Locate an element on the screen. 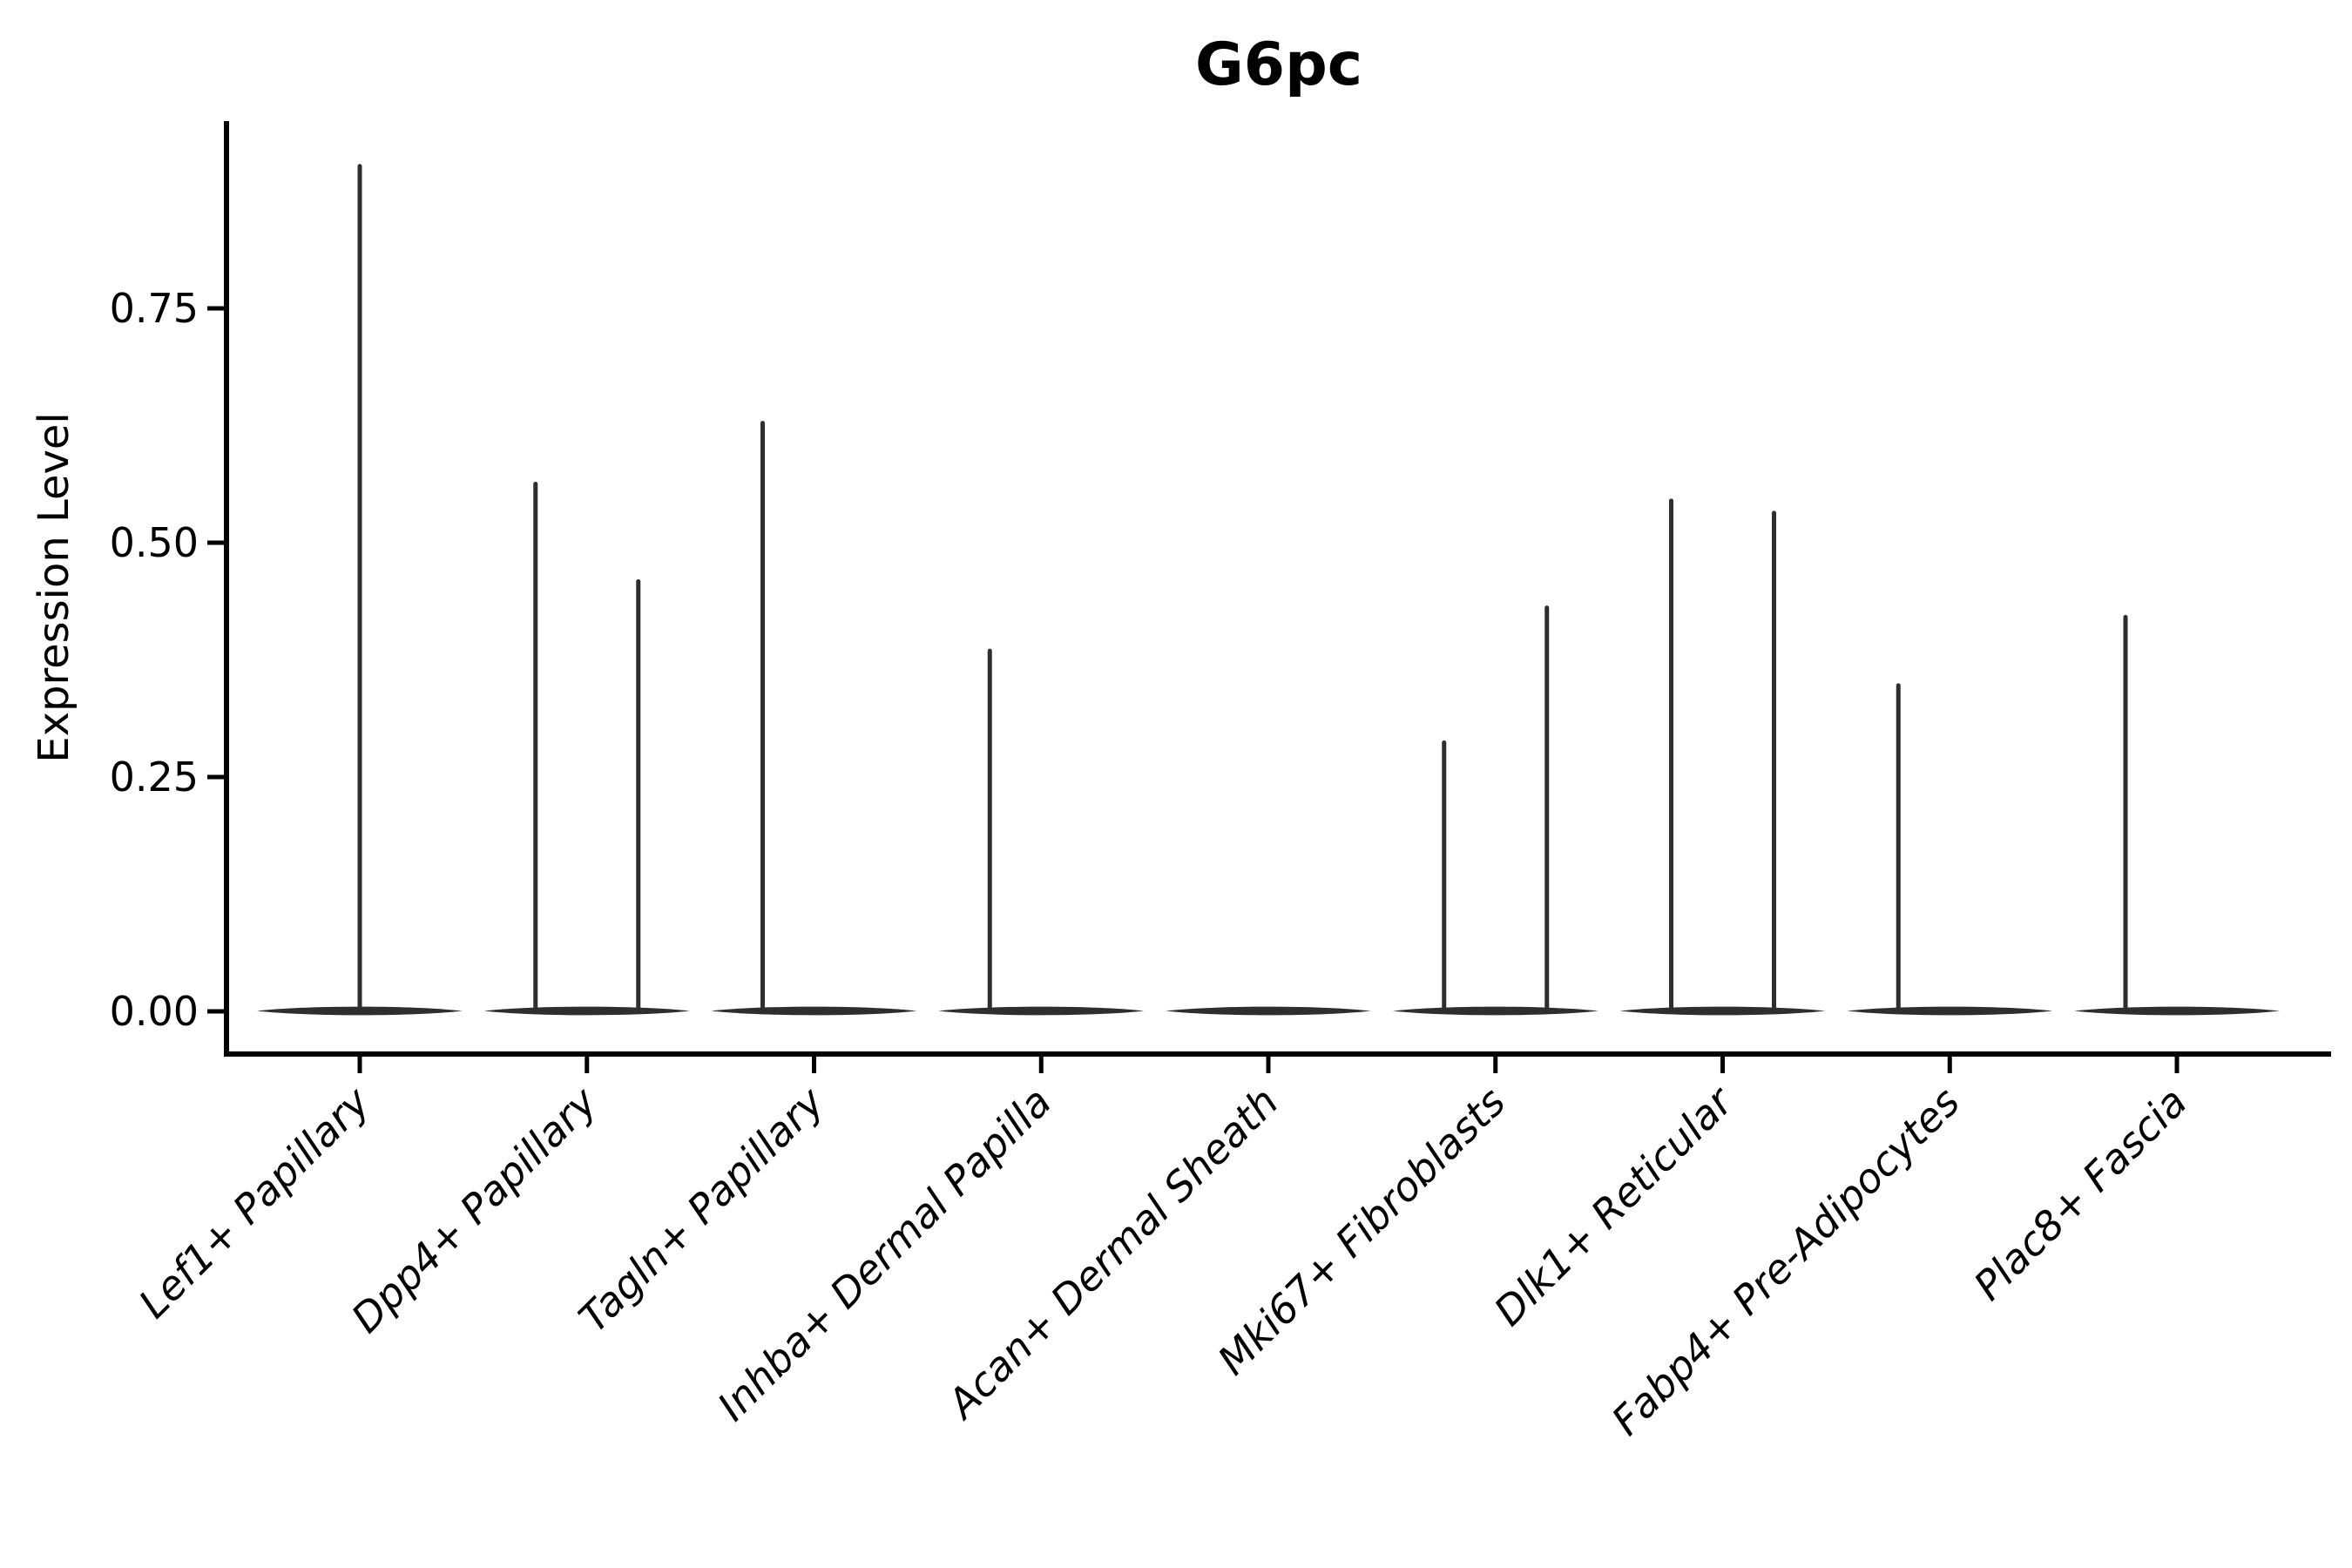 This screenshot has width=2352, height=1568. y-tick-label: 0.75 is located at coordinates (154, 308).